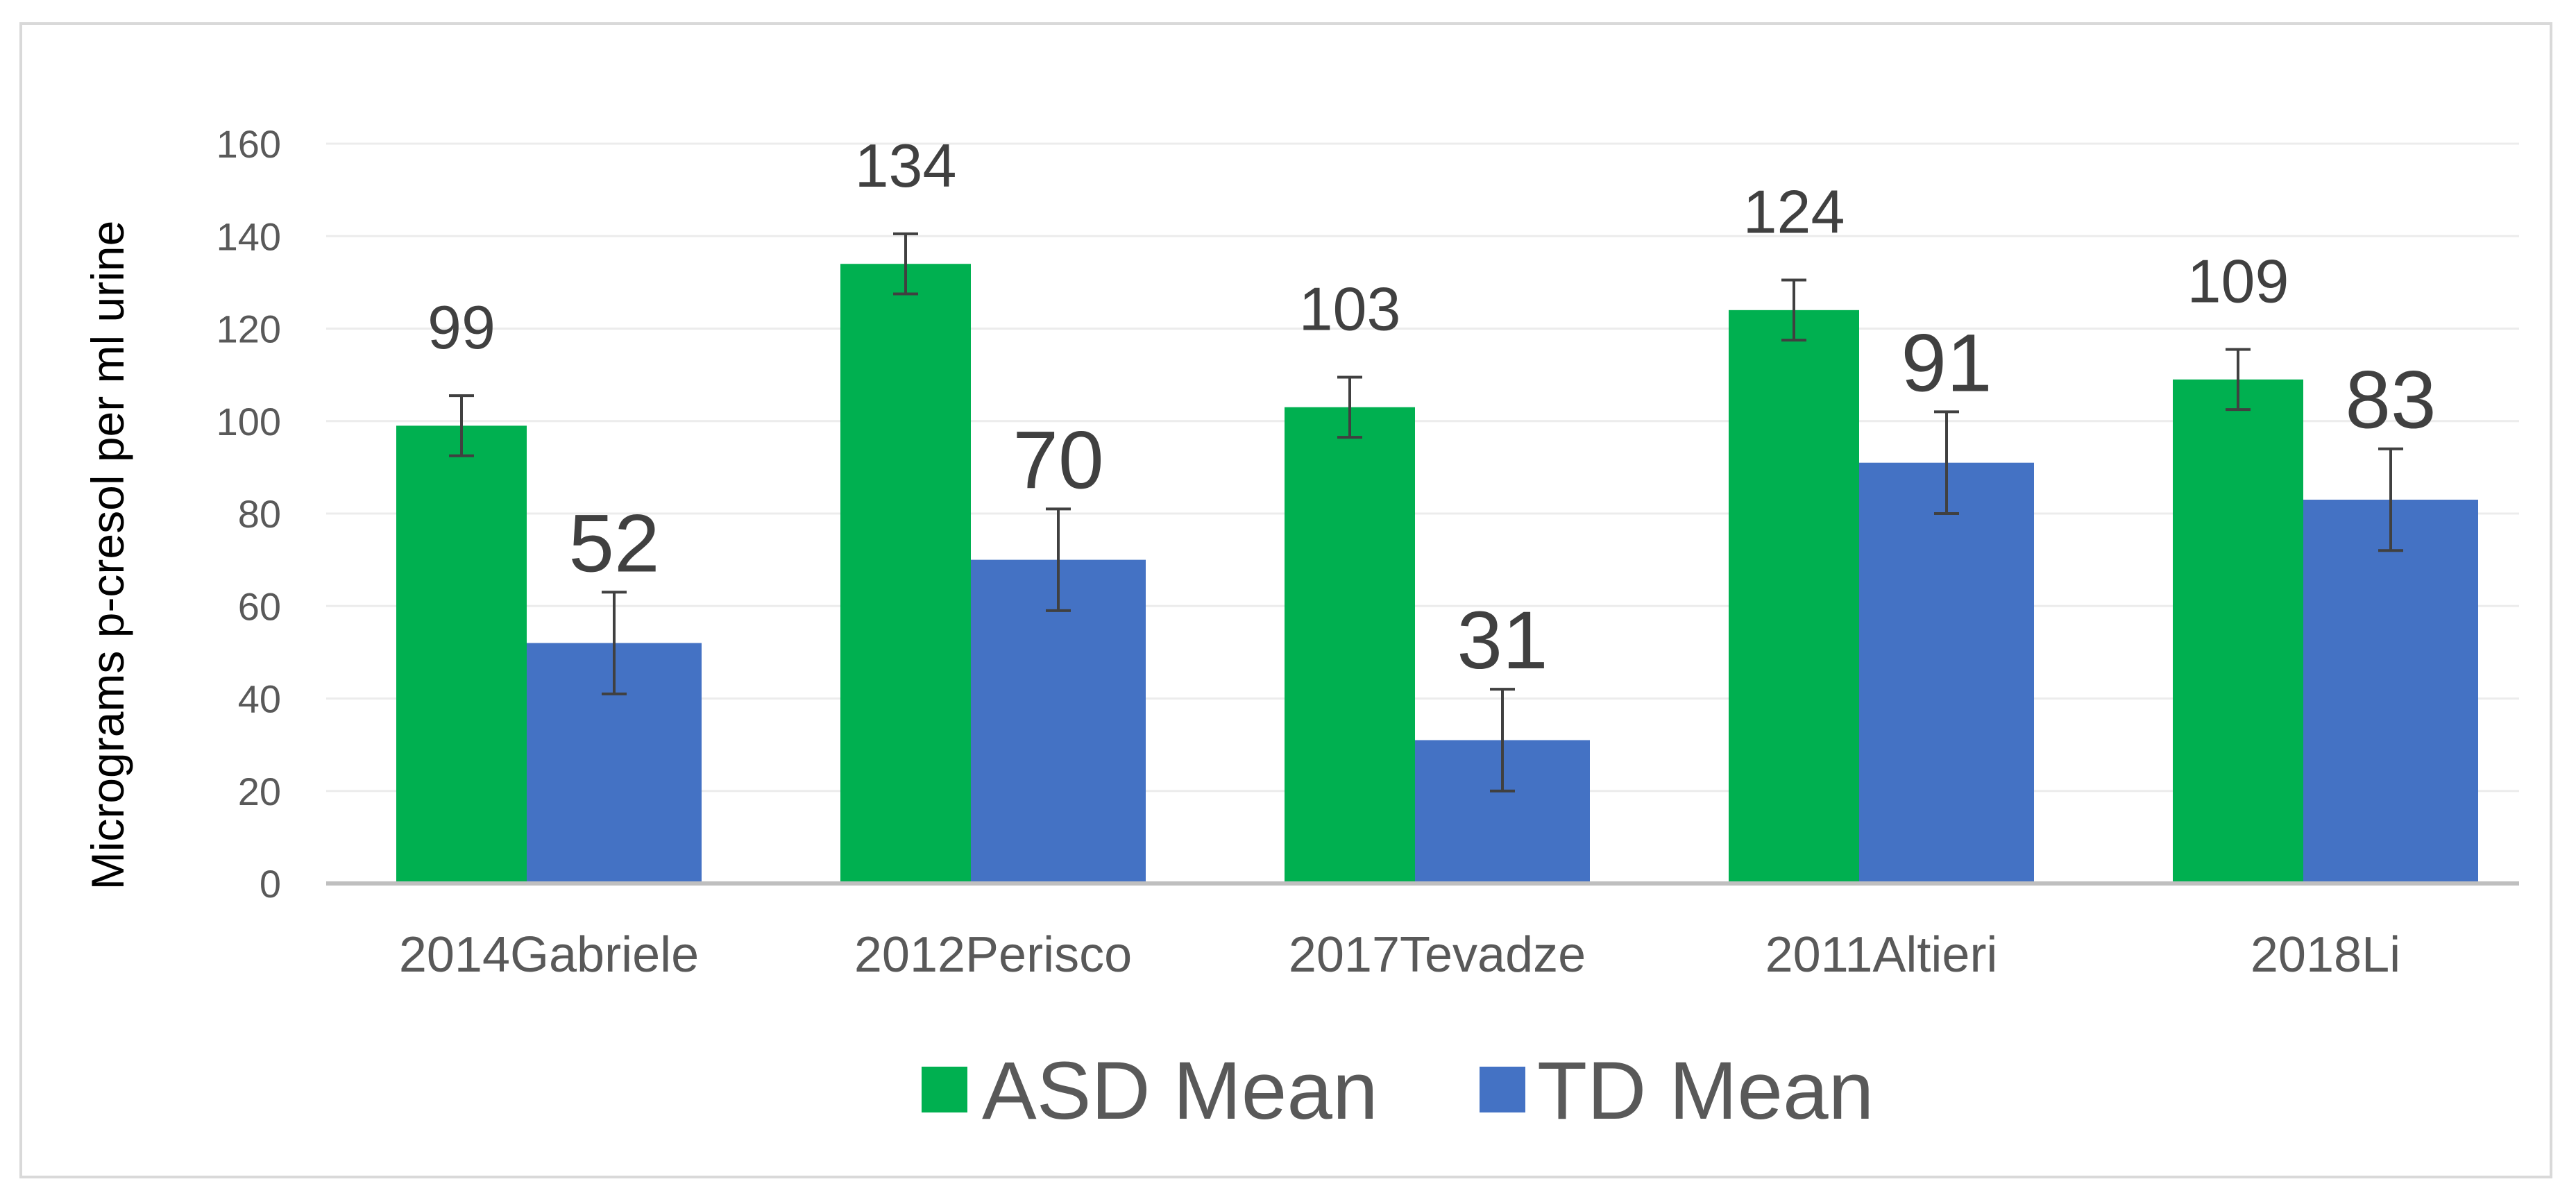 The image size is (2576, 1202). Describe the element at coordinates (1882, 955) in the screenshot. I see `x-category-label: 2011Altieri` at that location.